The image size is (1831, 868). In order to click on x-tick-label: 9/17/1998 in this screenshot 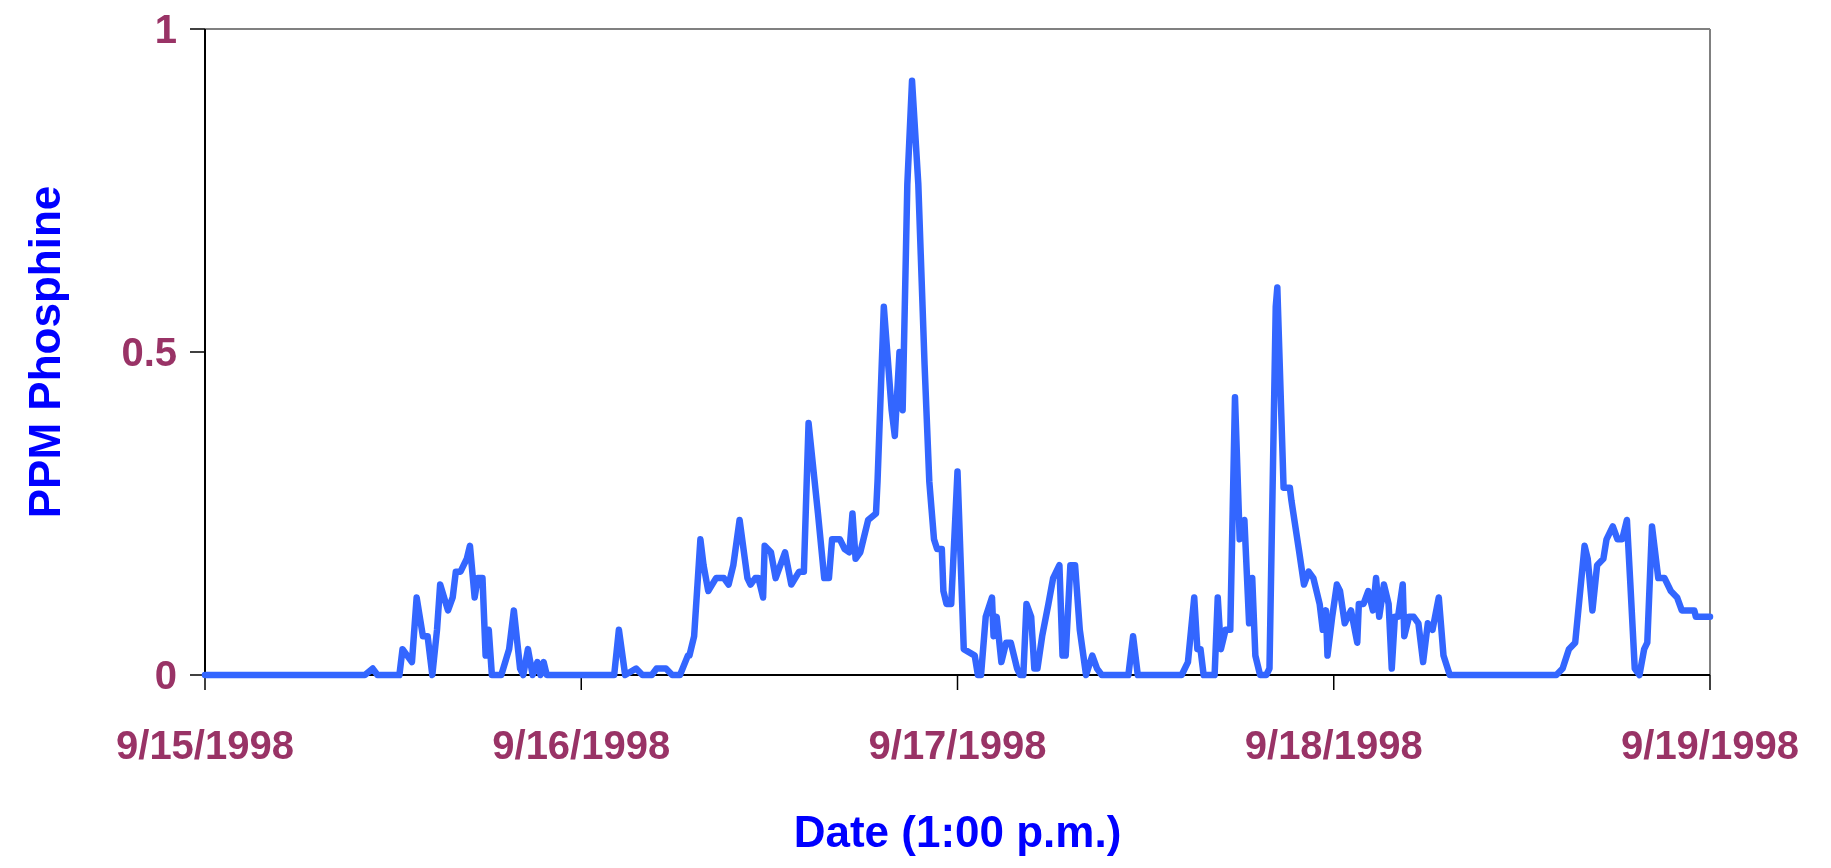, I will do `click(957, 745)`.